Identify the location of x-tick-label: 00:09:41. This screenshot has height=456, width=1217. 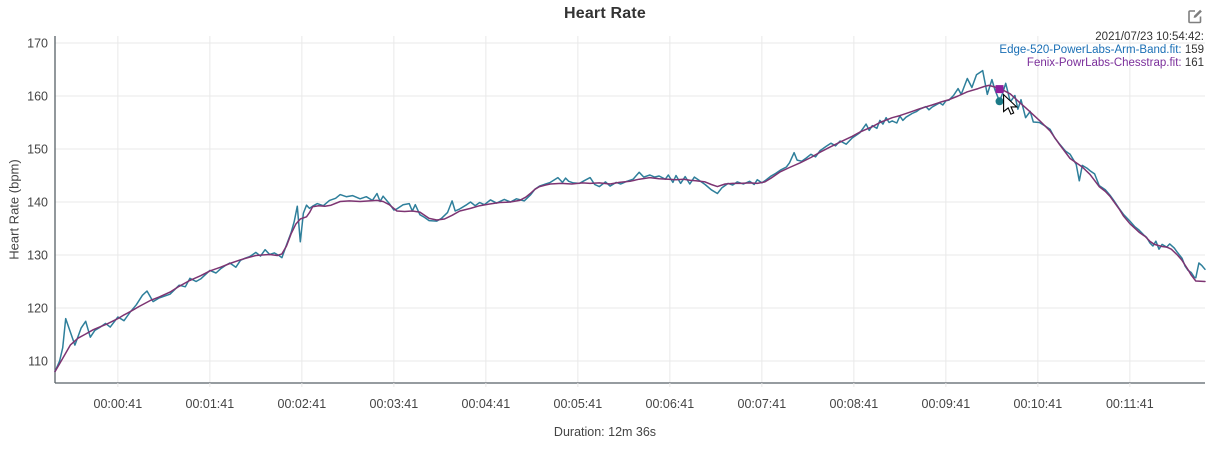
(946, 404).